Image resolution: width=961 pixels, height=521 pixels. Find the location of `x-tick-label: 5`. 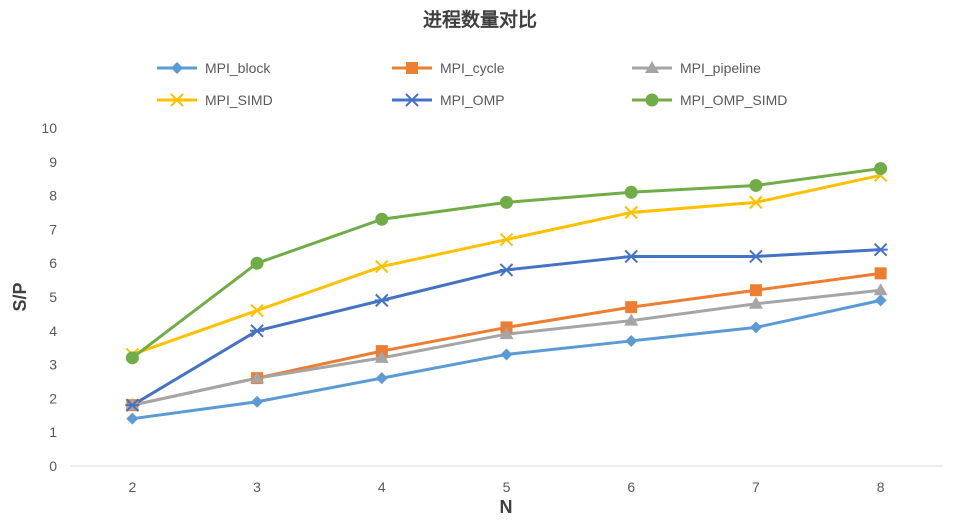

x-tick-label: 5 is located at coordinates (507, 487).